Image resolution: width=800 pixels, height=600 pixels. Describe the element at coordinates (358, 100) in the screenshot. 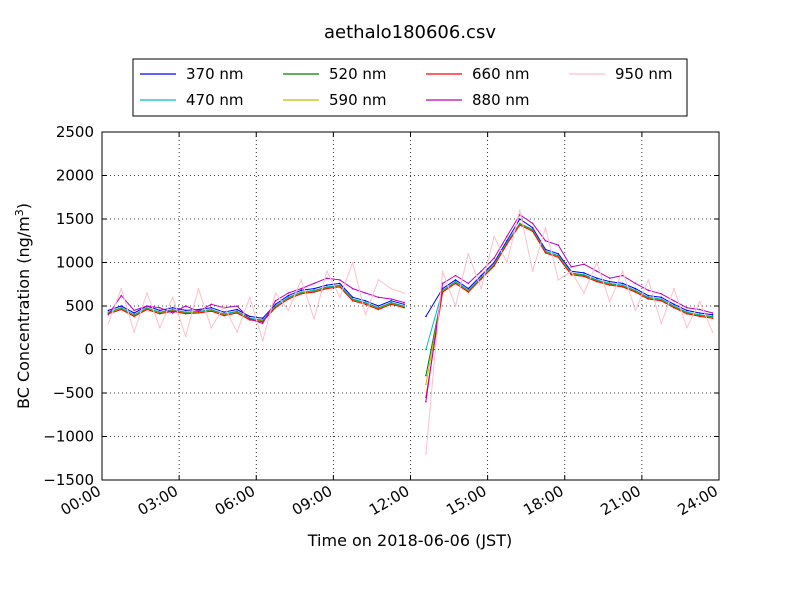

I see `legend-label: 590 nm` at that location.